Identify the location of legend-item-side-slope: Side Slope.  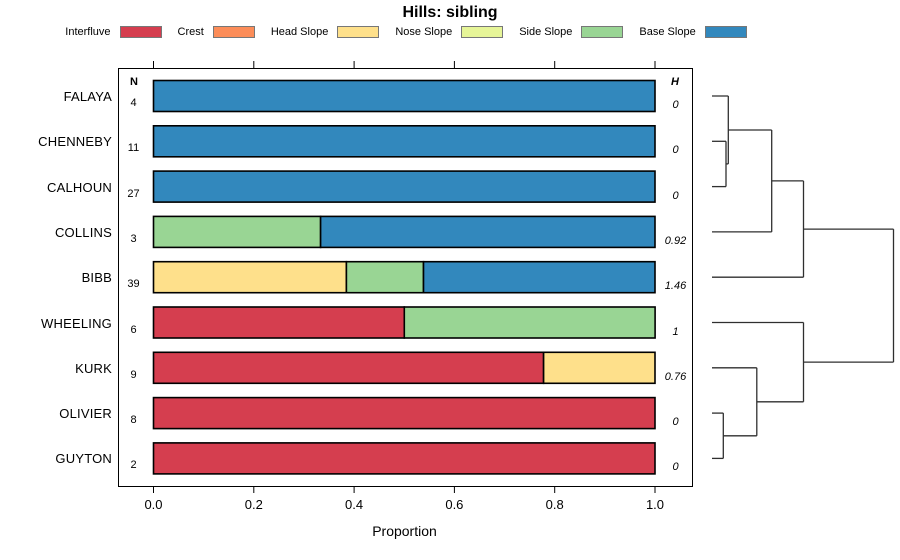
(571, 32).